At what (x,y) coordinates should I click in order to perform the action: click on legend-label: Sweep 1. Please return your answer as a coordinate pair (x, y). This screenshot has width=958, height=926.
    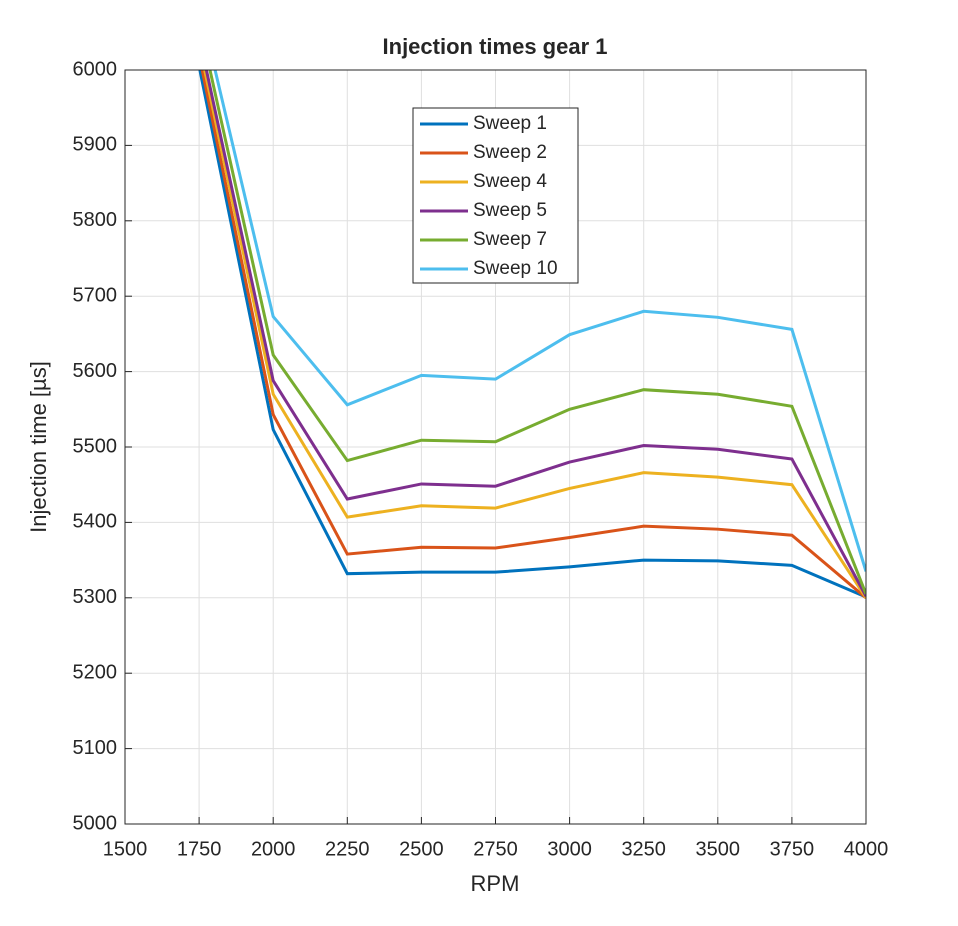
    Looking at the image, I should click on (510, 123).